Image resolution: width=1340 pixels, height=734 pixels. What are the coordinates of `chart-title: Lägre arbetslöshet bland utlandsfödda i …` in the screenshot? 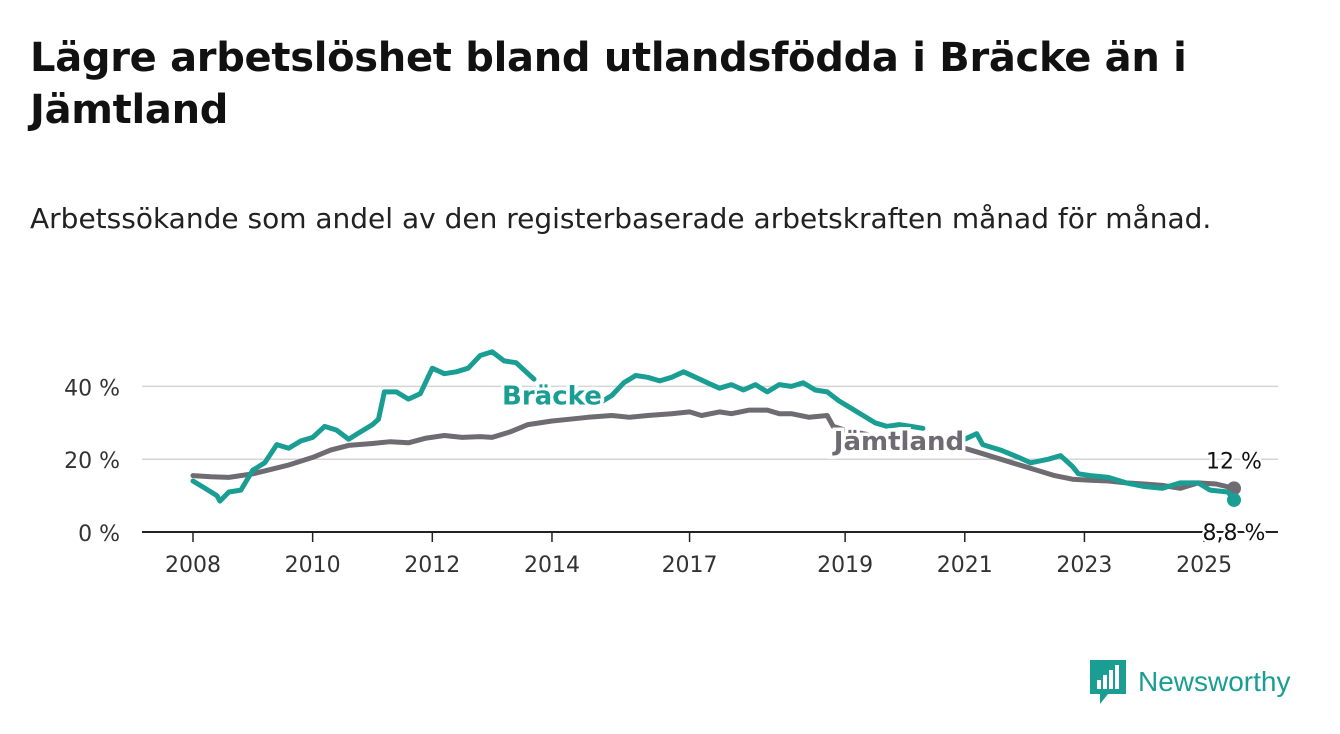 It's located at (608, 84).